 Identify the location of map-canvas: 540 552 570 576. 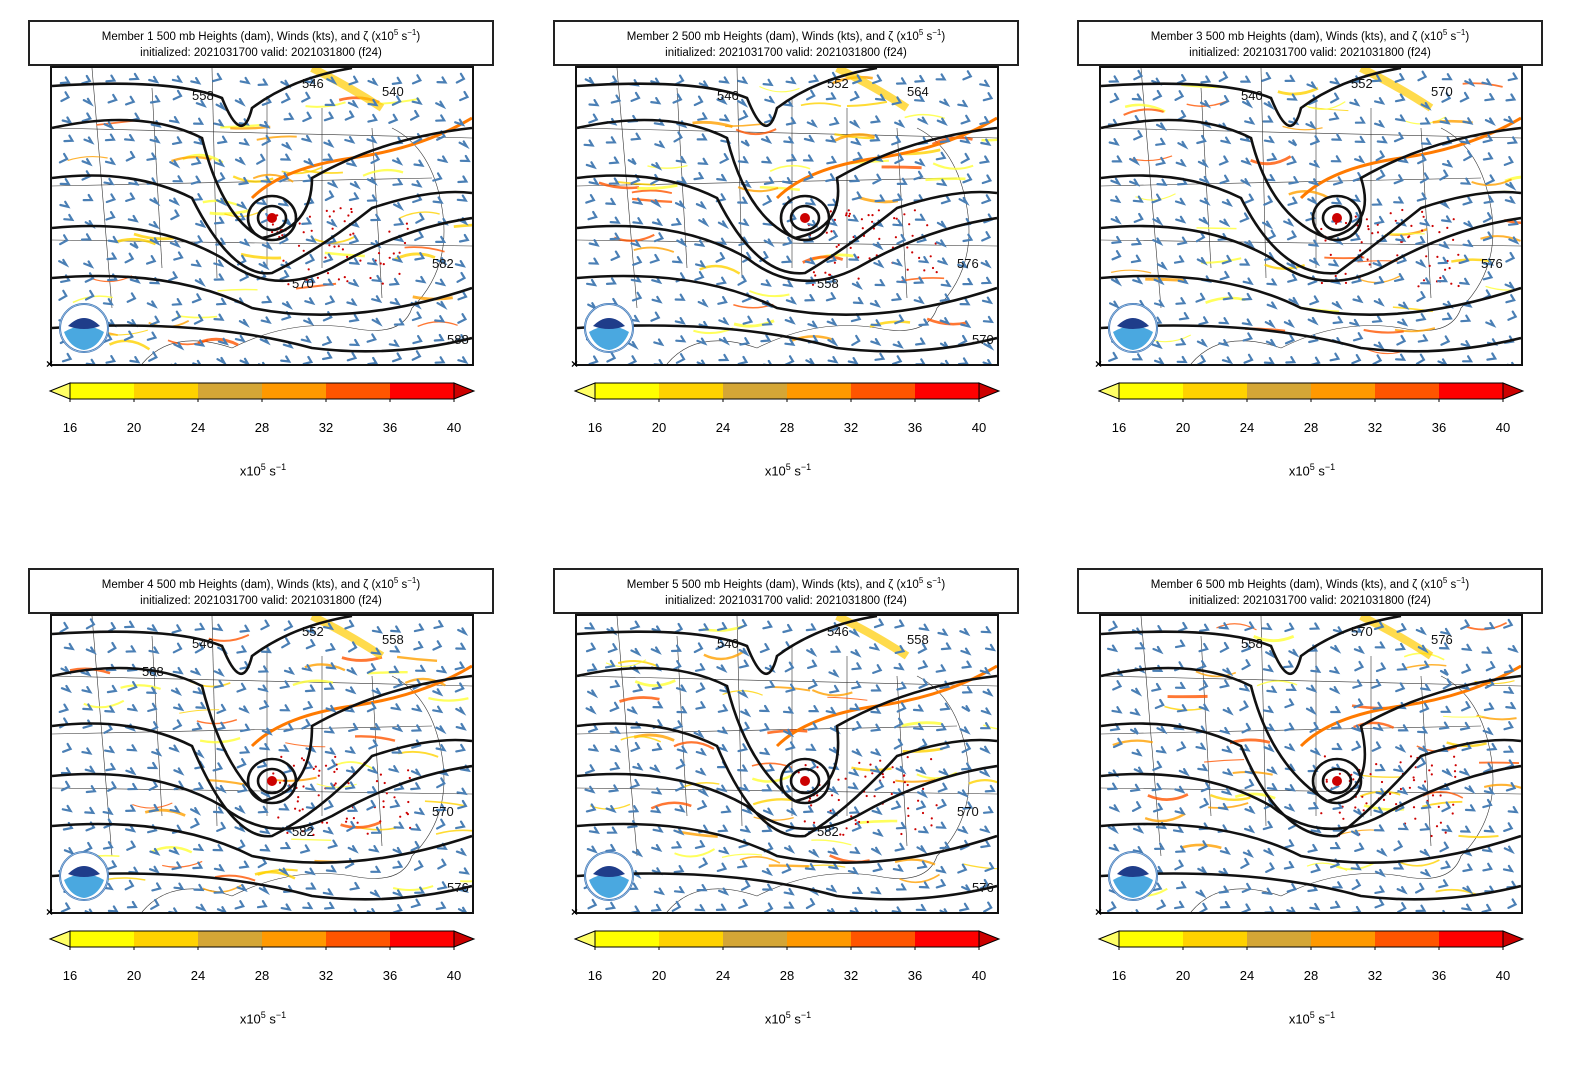
(1311, 216).